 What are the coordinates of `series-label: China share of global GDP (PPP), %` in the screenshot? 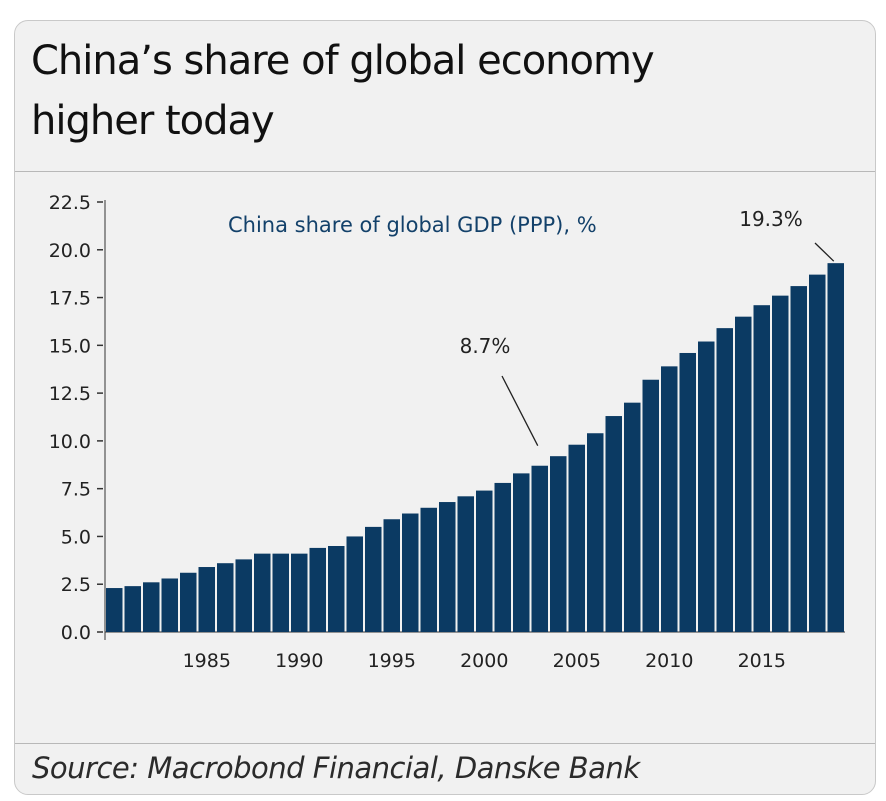 It's located at (412, 225).